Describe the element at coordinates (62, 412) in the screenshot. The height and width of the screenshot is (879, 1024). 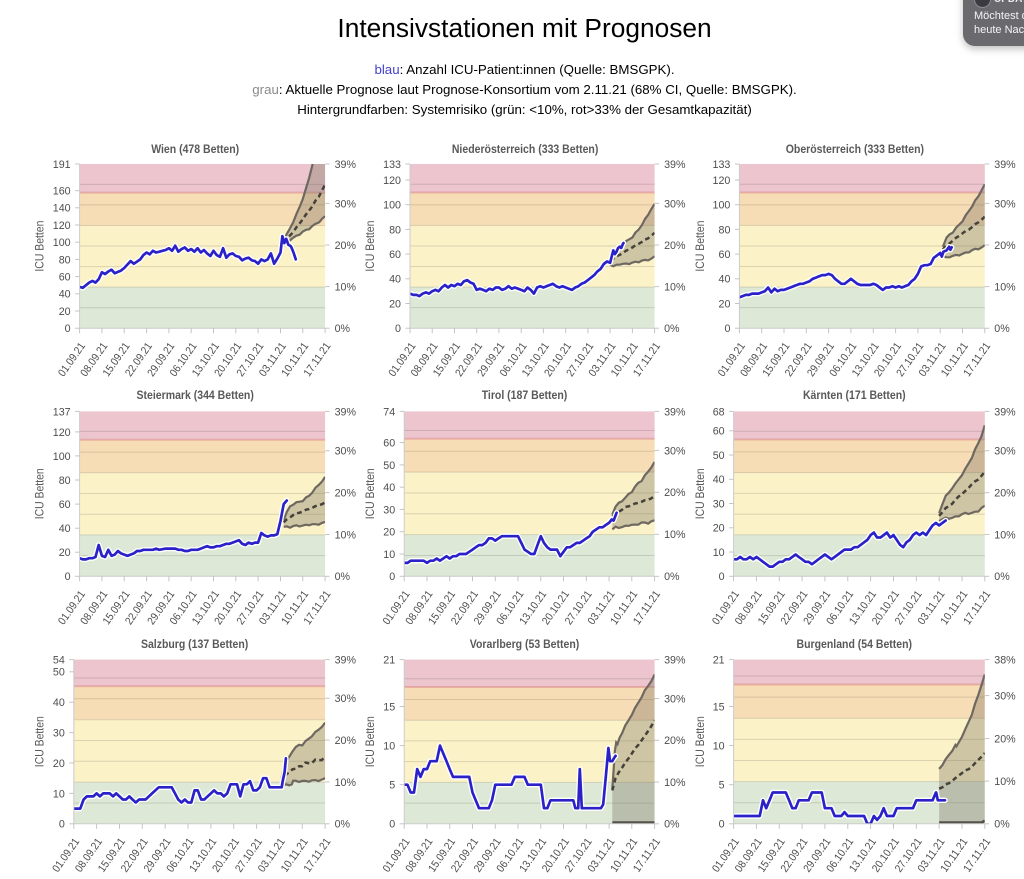
I see `svg-text: 137` at that location.